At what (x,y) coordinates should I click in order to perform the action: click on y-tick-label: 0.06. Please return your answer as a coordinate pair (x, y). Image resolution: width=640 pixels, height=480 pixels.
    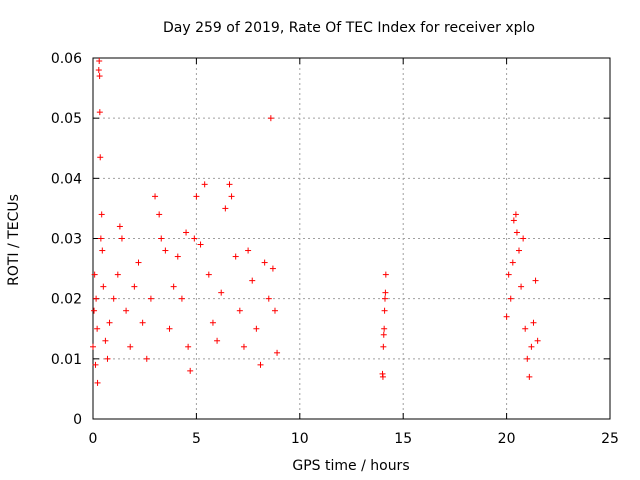
    Looking at the image, I should click on (66, 59).